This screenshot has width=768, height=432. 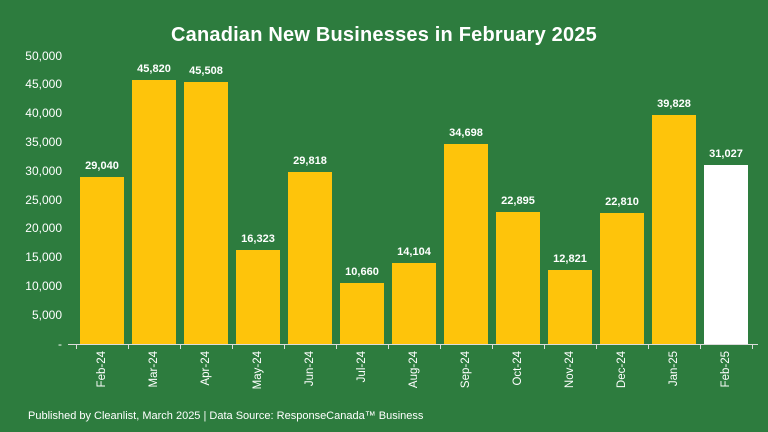 I want to click on bar-value-label: 31,027, so click(x=726, y=154).